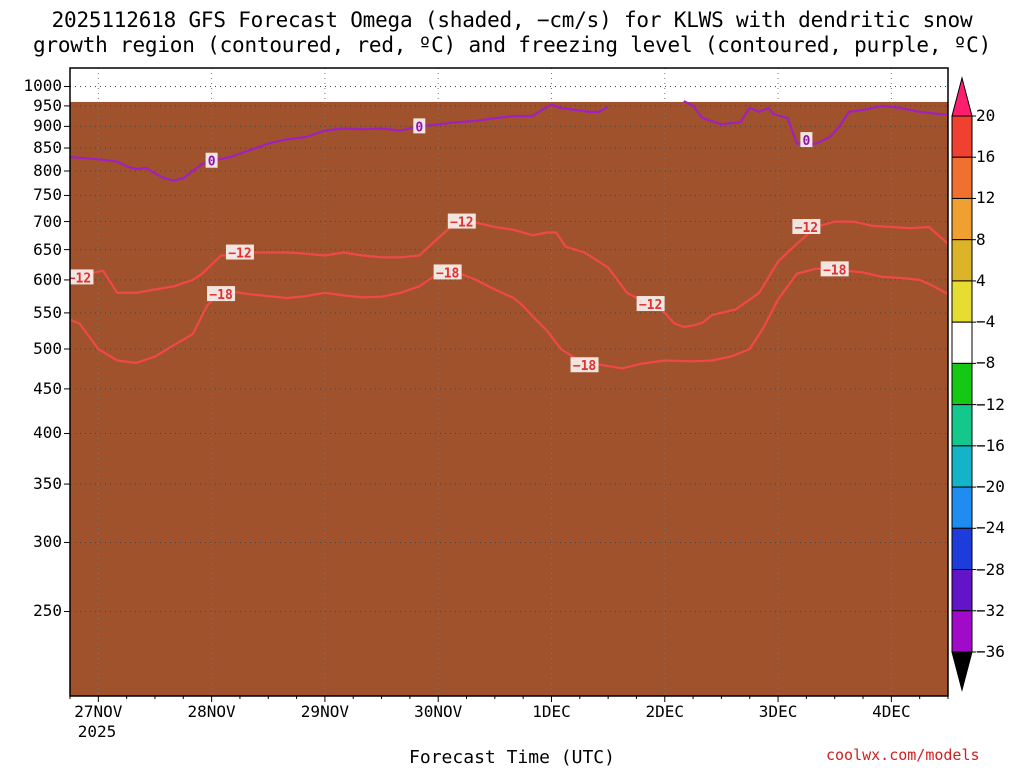 This screenshot has height=768, width=1024. Describe the element at coordinates (903, 755) in the screenshot. I see `credit-link: coolwx.com/models` at that location.